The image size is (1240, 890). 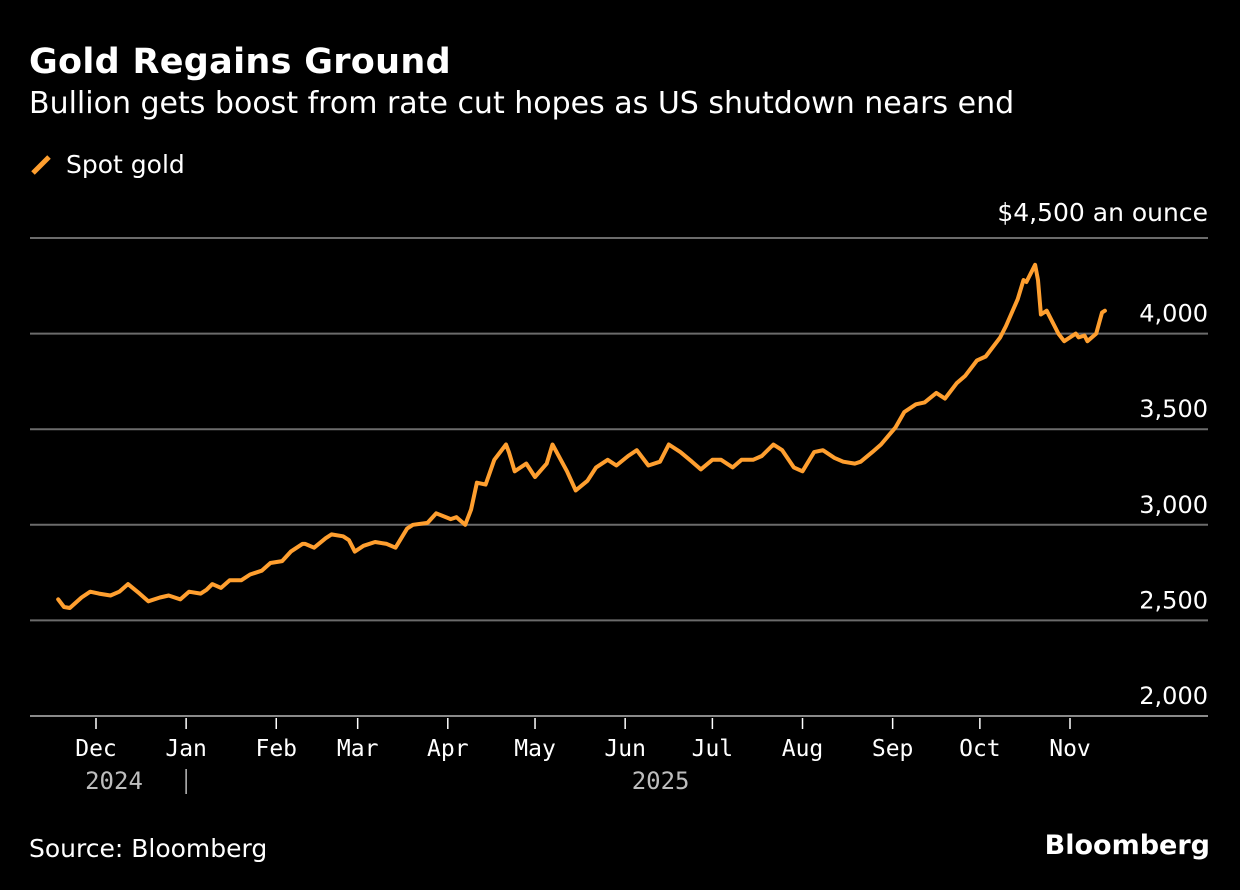 I want to click on y-axis-unit-label: $4,500 an ounce, so click(x=1102, y=212).